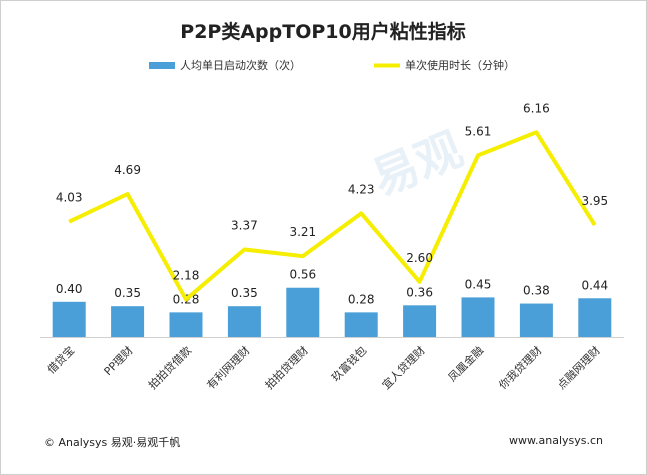 This screenshot has height=475, width=647. I want to click on line-value-label: 3.95, so click(594, 201).